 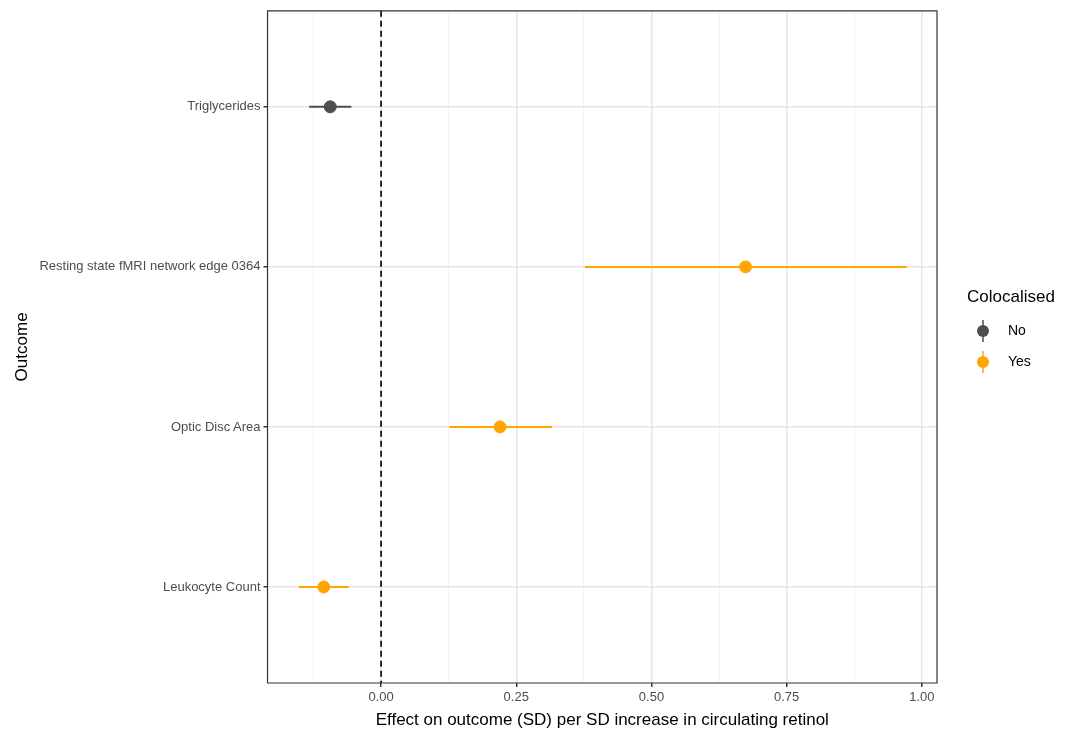 What do you see at coordinates (516, 697) in the screenshot?
I see `x-tick-label: 0.25` at bounding box center [516, 697].